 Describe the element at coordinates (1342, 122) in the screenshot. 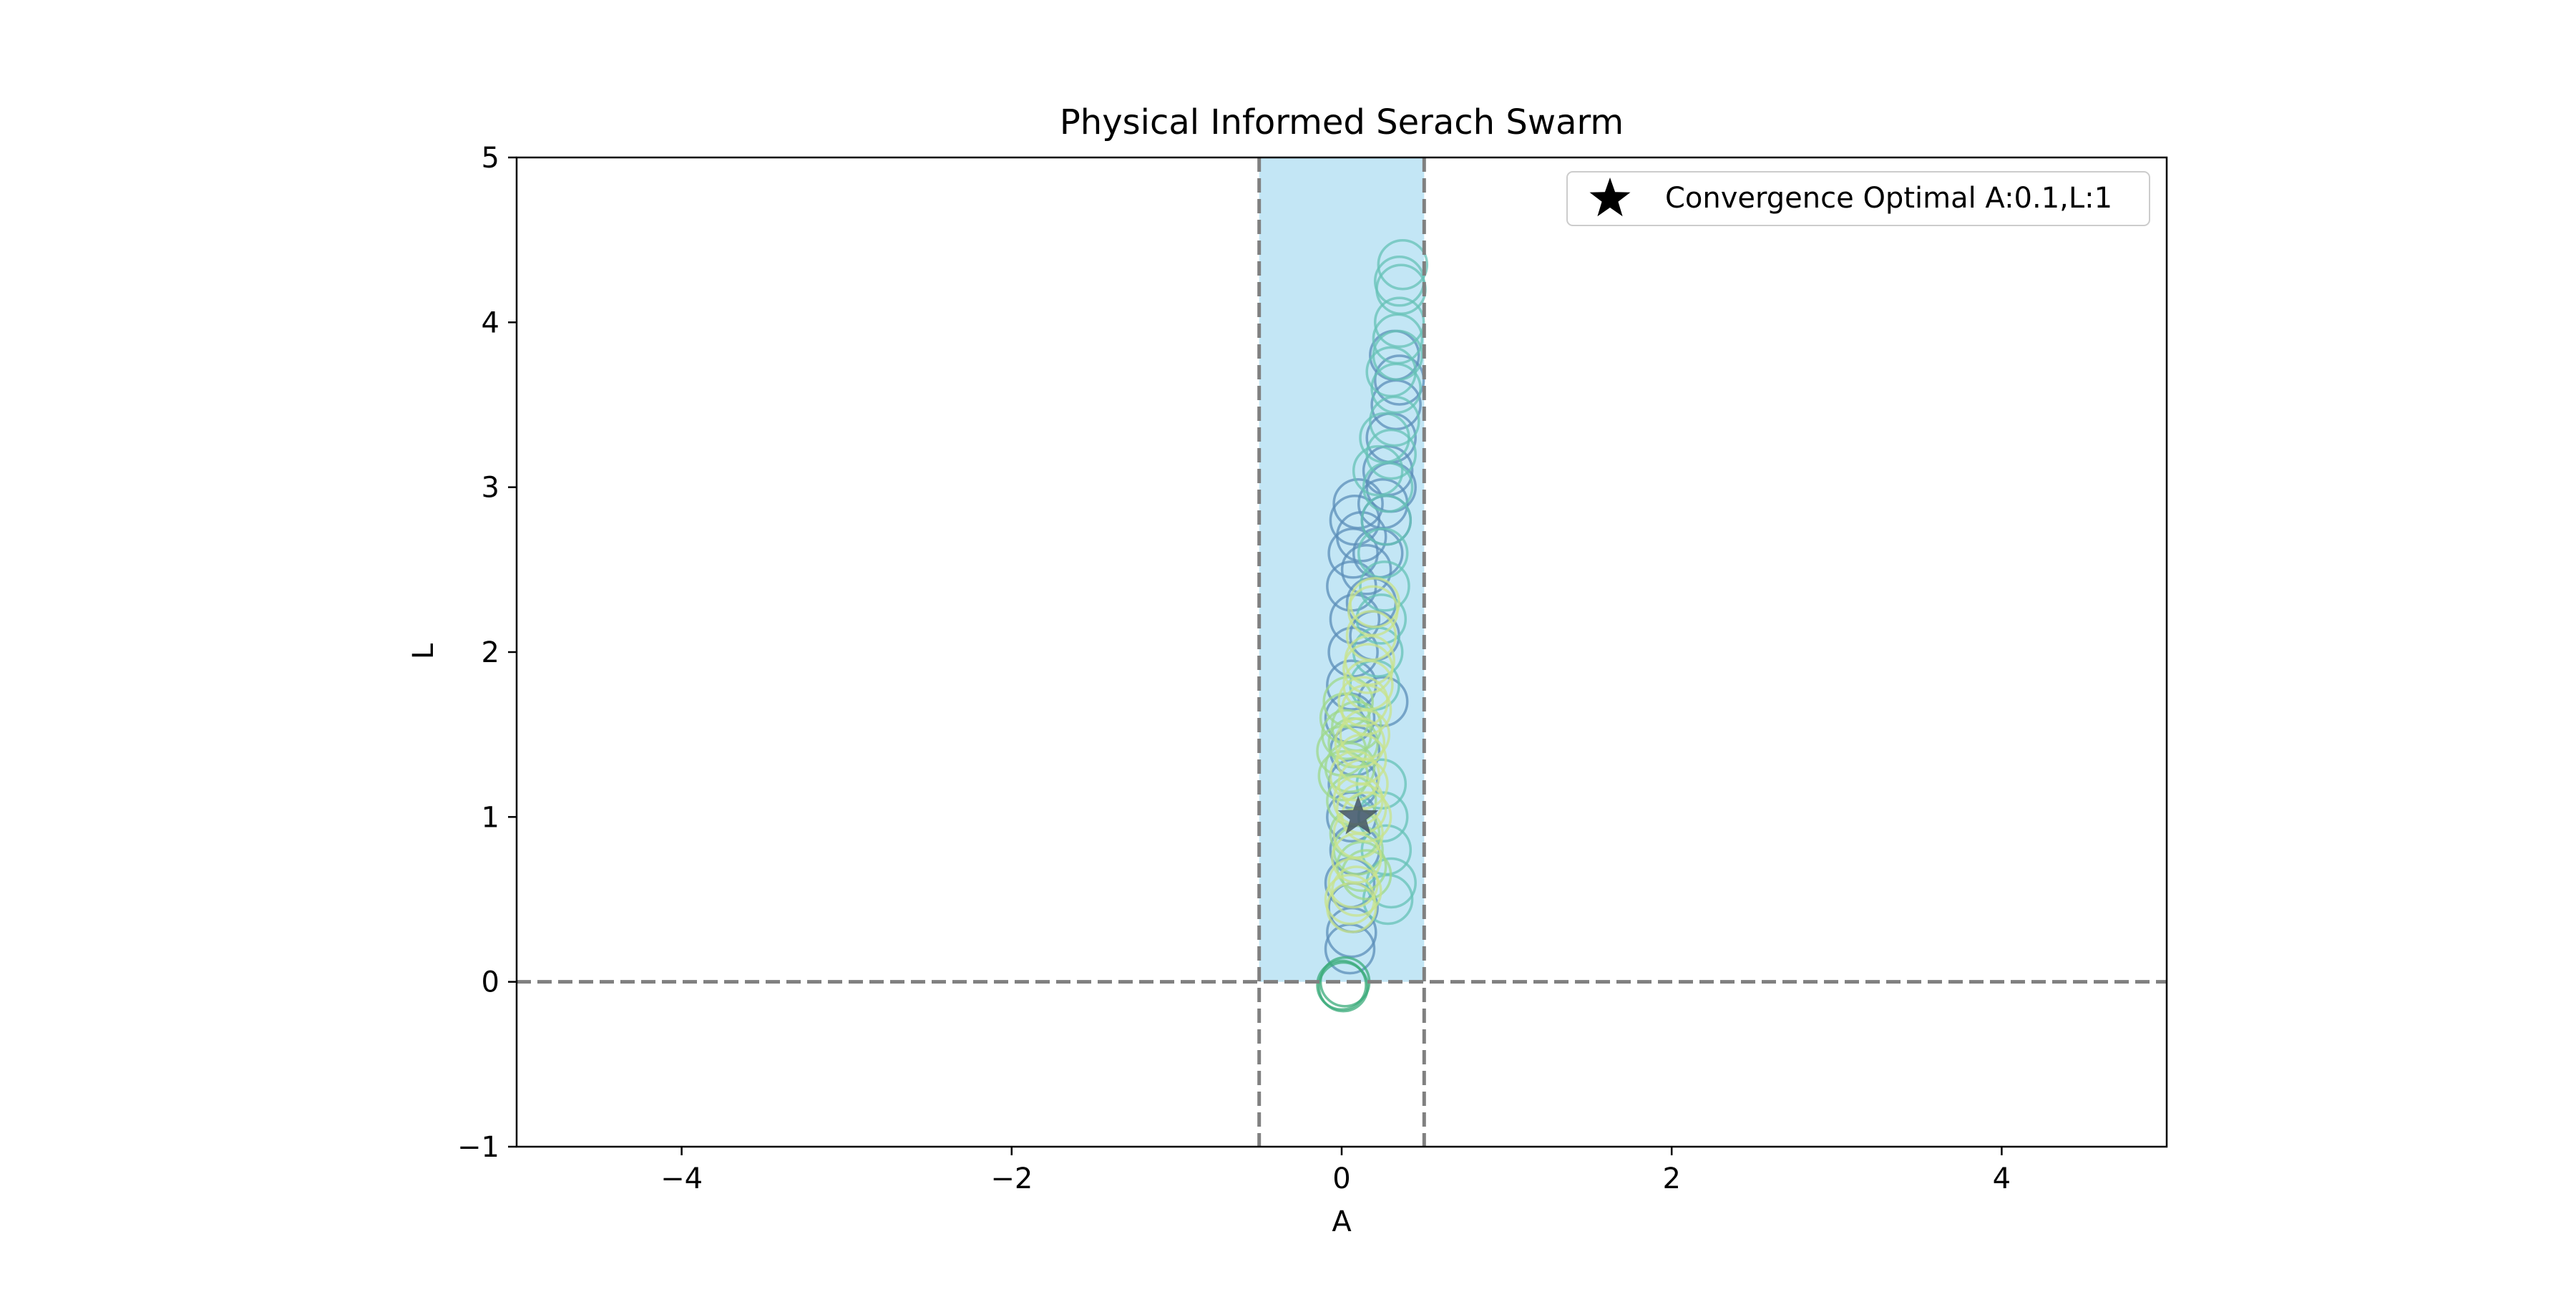

I see `chart-title: Physical Informed Serach Swarm` at that location.